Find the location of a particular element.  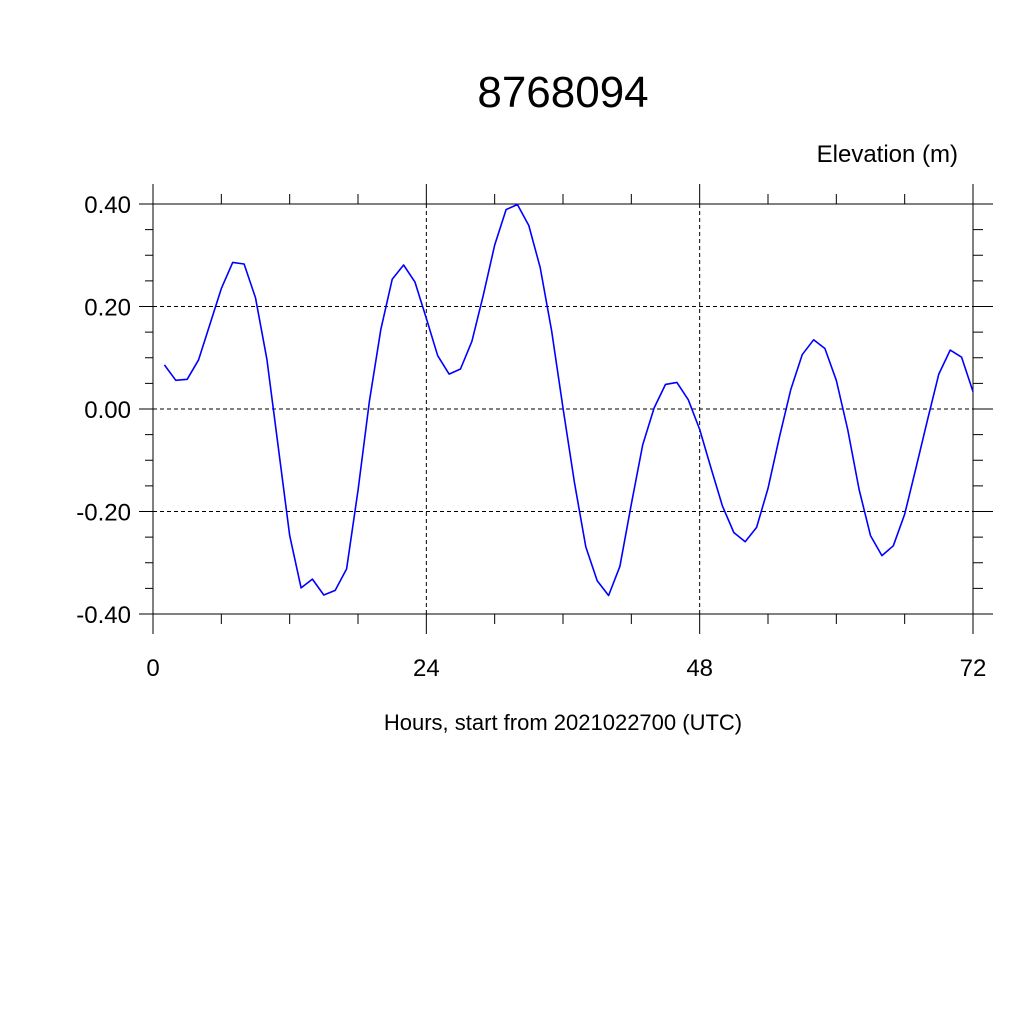

y-tick-label: -0.20 is located at coordinates (103, 513).